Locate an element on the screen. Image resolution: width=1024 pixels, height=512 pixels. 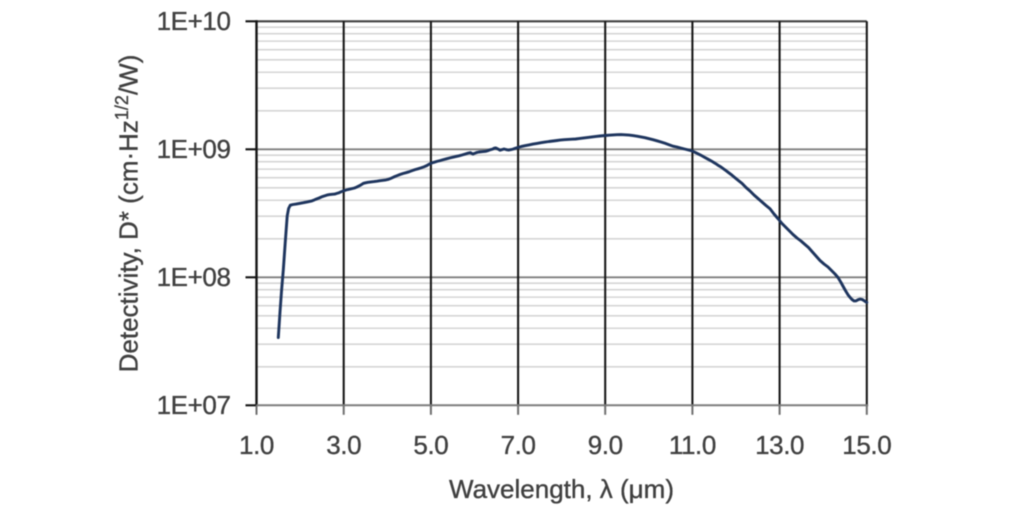
svg-text: 1E+07 is located at coordinates (194, 405).